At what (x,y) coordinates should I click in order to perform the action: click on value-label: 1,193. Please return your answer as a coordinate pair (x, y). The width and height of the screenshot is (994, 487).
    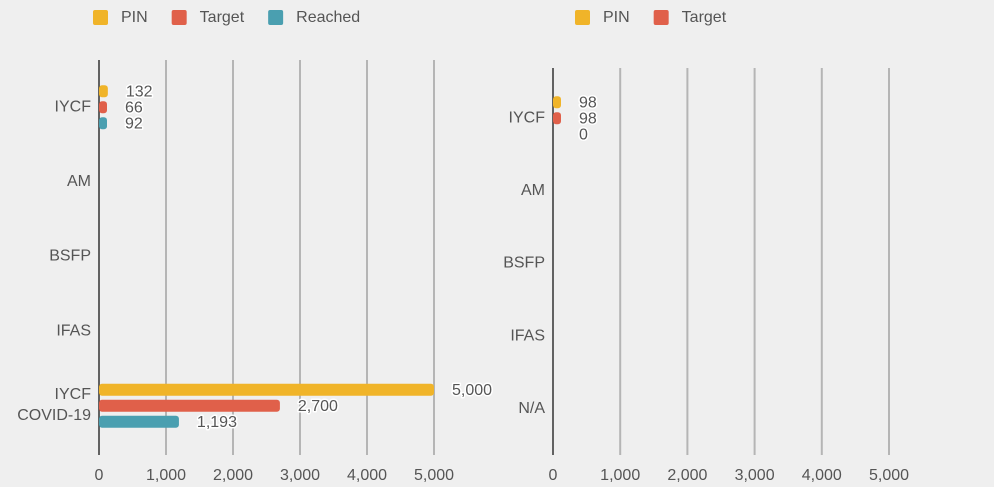
    Looking at the image, I should click on (217, 422).